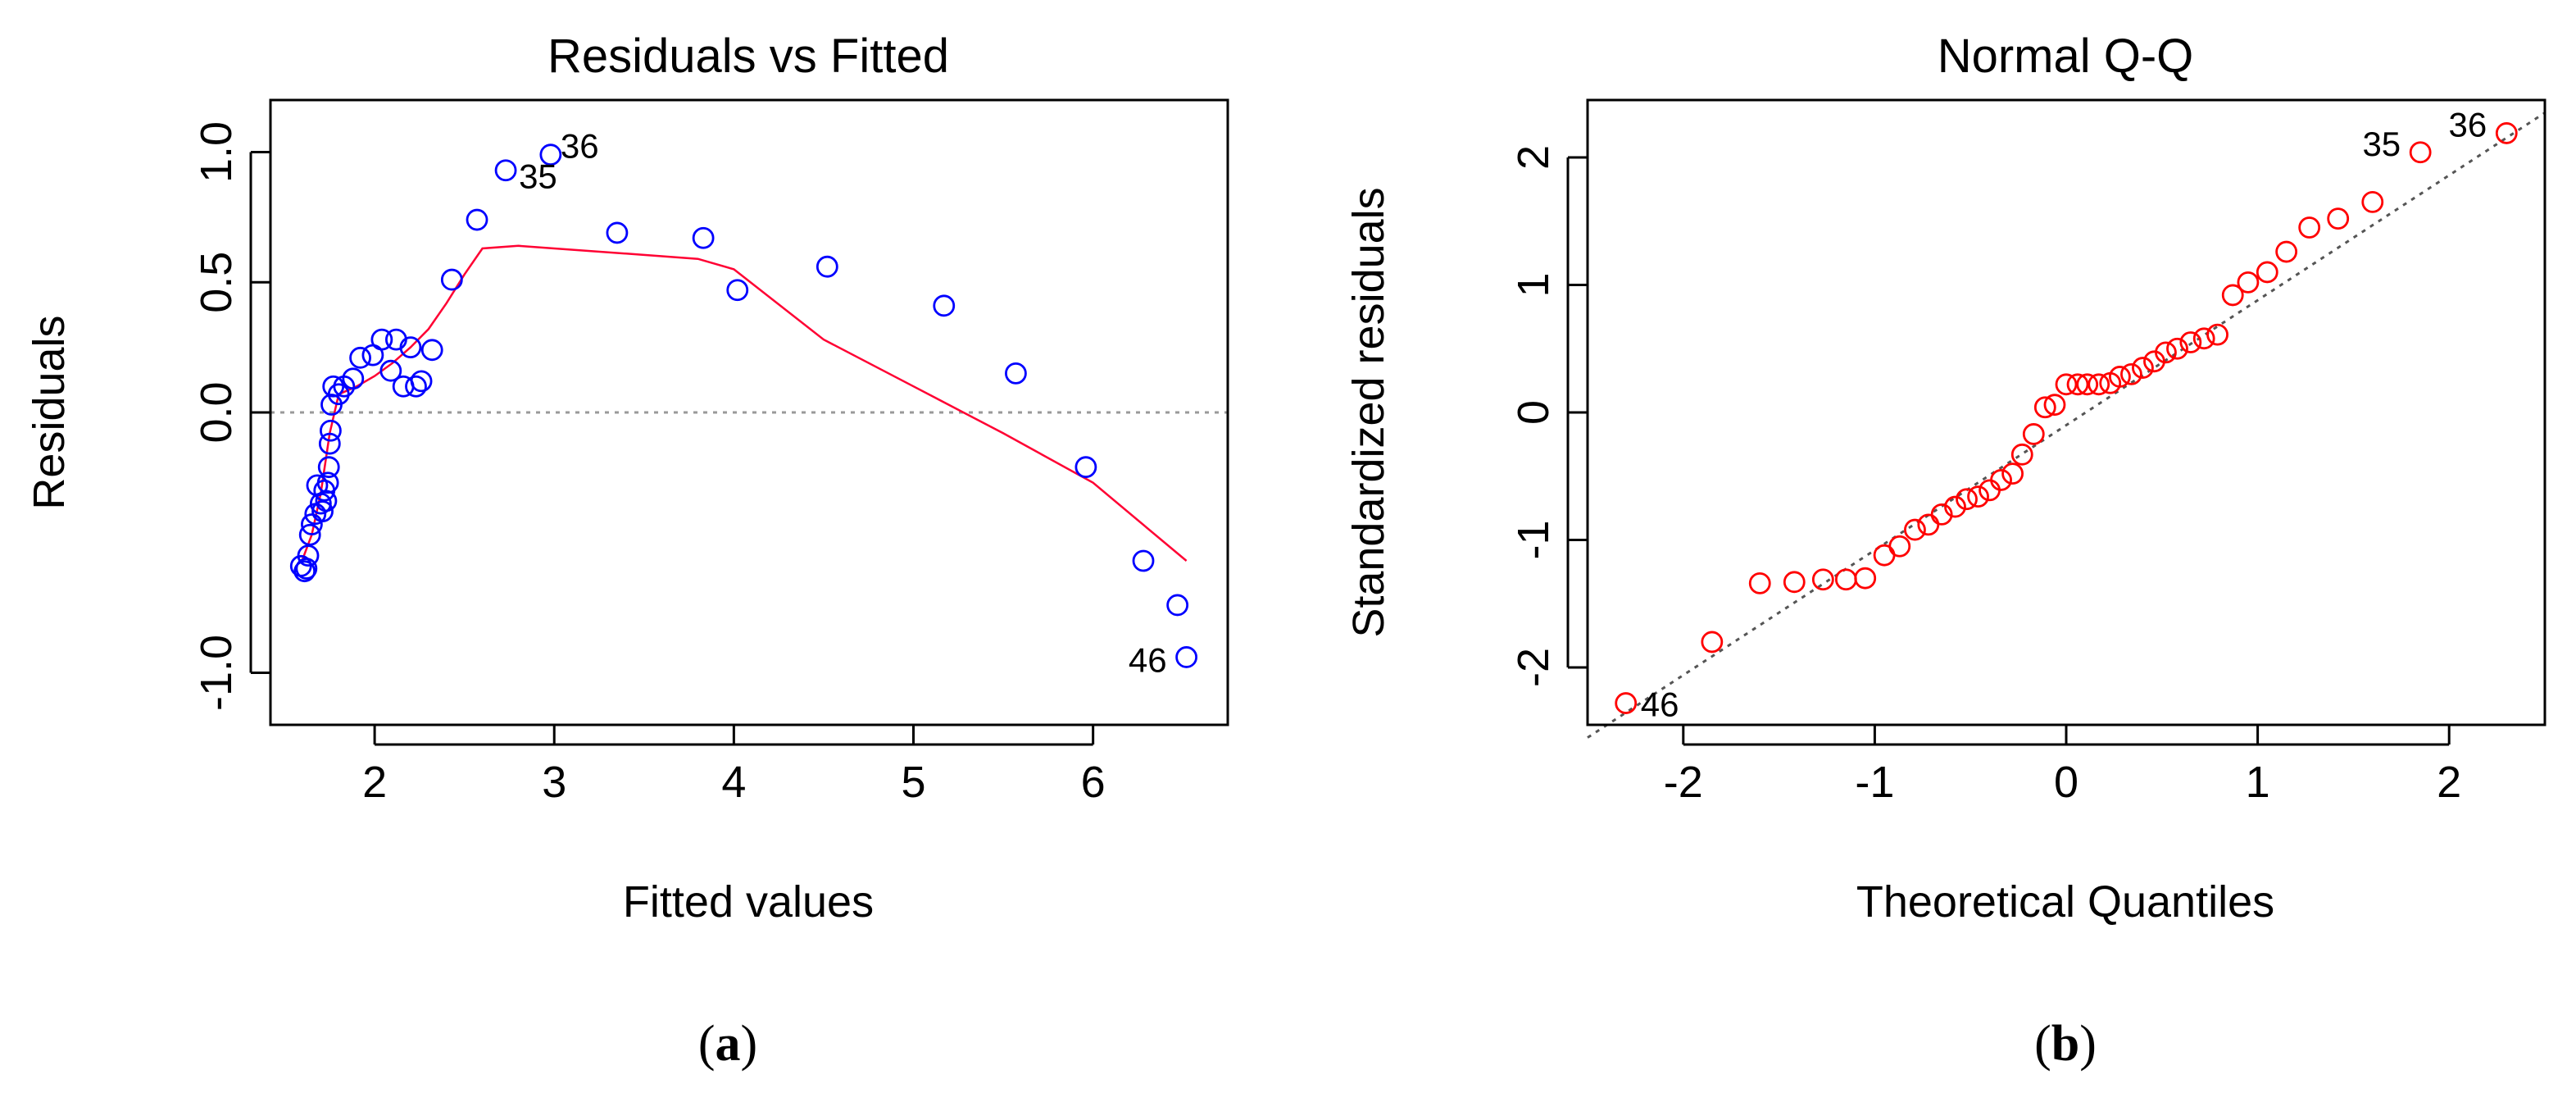 The width and height of the screenshot is (2576, 1093). Describe the element at coordinates (1093, 782) in the screenshot. I see `panel-a-x-tick-label: 6` at that location.